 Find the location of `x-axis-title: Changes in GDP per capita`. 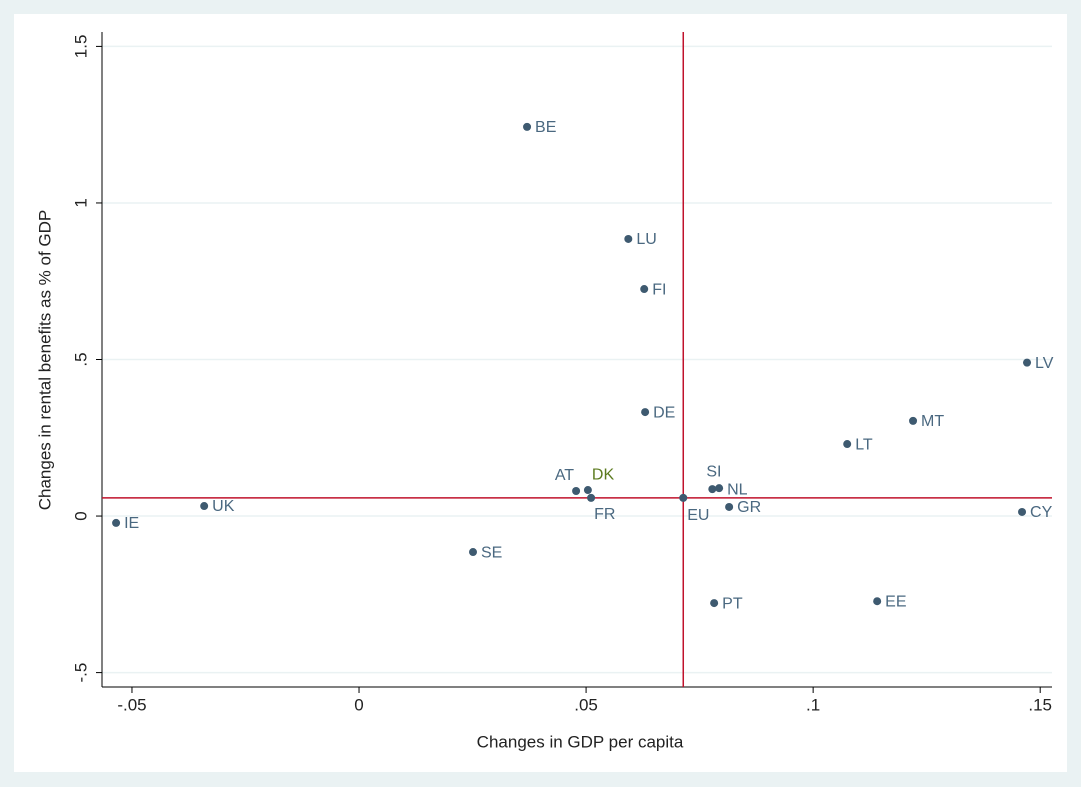

x-axis-title: Changes in GDP per capita is located at coordinates (580, 741).